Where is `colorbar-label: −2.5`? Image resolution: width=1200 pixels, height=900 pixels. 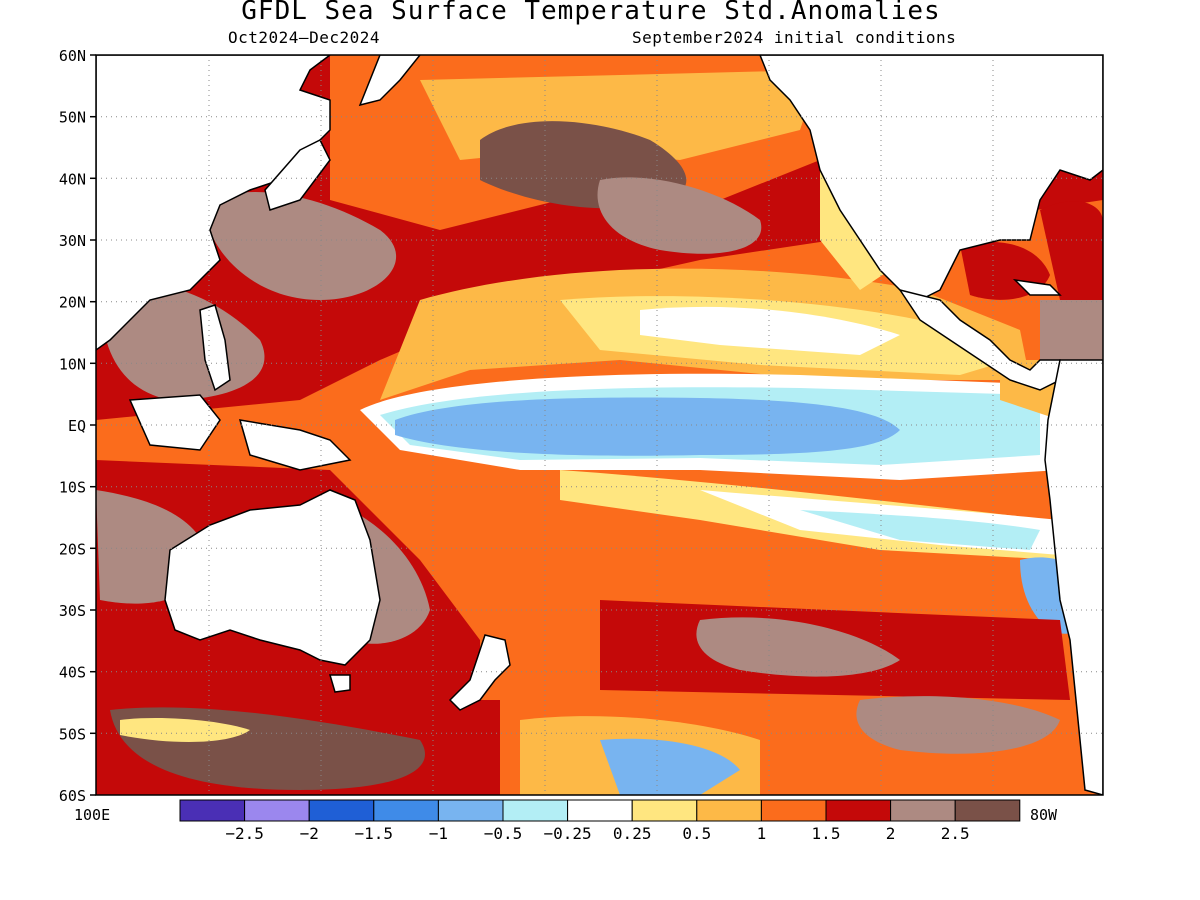 colorbar-label: −2.5 is located at coordinates (244, 833).